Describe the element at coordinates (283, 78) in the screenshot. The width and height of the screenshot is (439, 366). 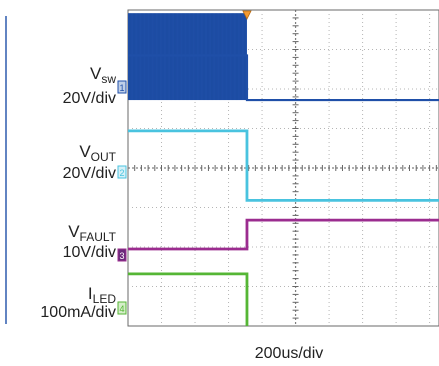
I see `vsw-trace` at that location.